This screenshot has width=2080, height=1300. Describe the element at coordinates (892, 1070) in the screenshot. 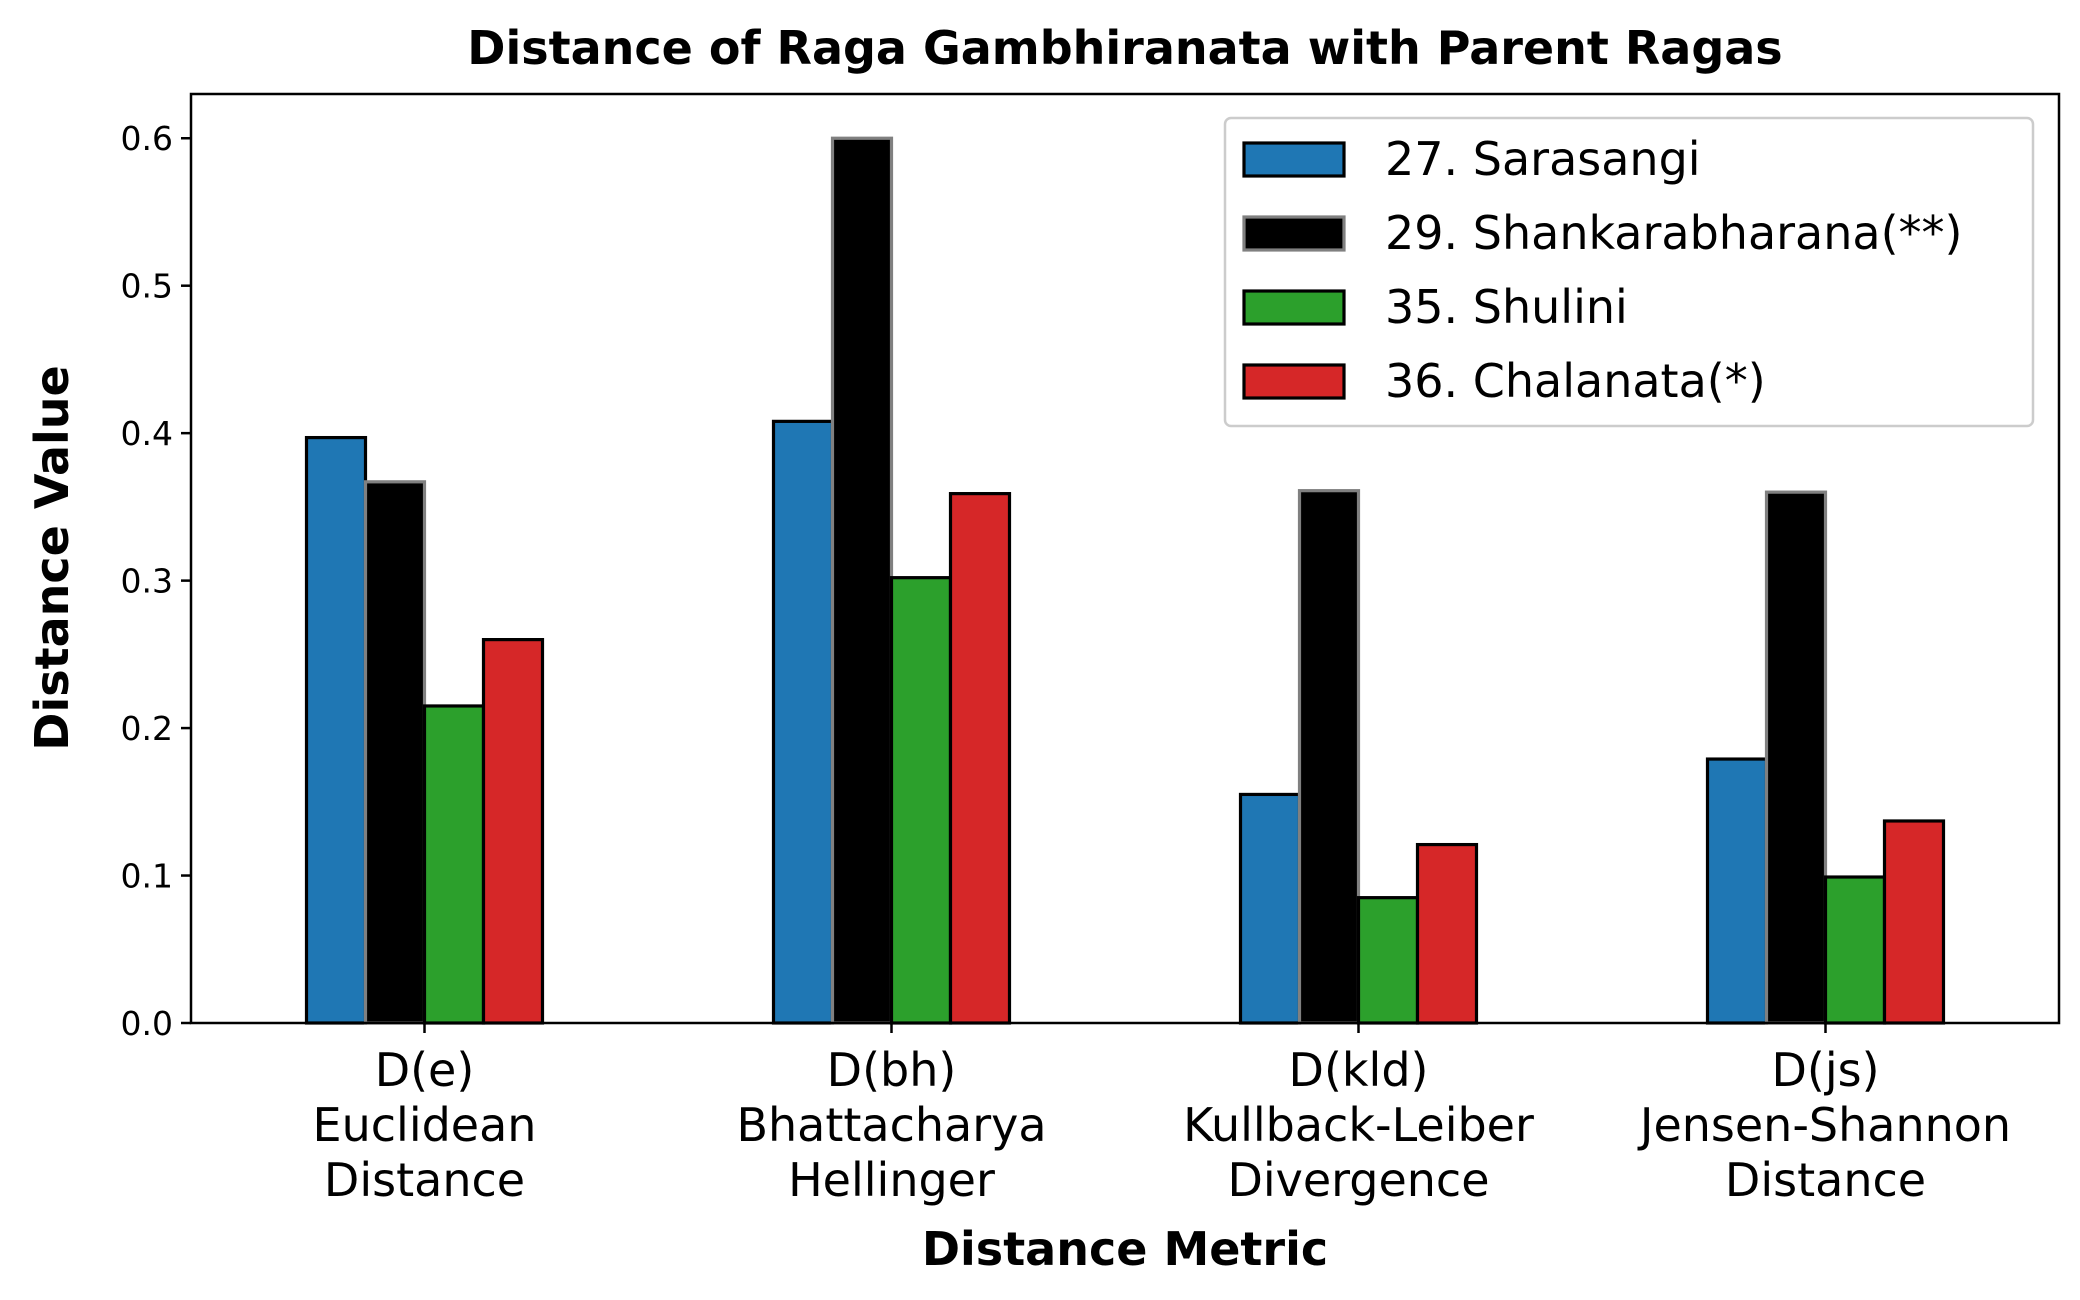

I see `x-tick-label: D(bh)` at that location.